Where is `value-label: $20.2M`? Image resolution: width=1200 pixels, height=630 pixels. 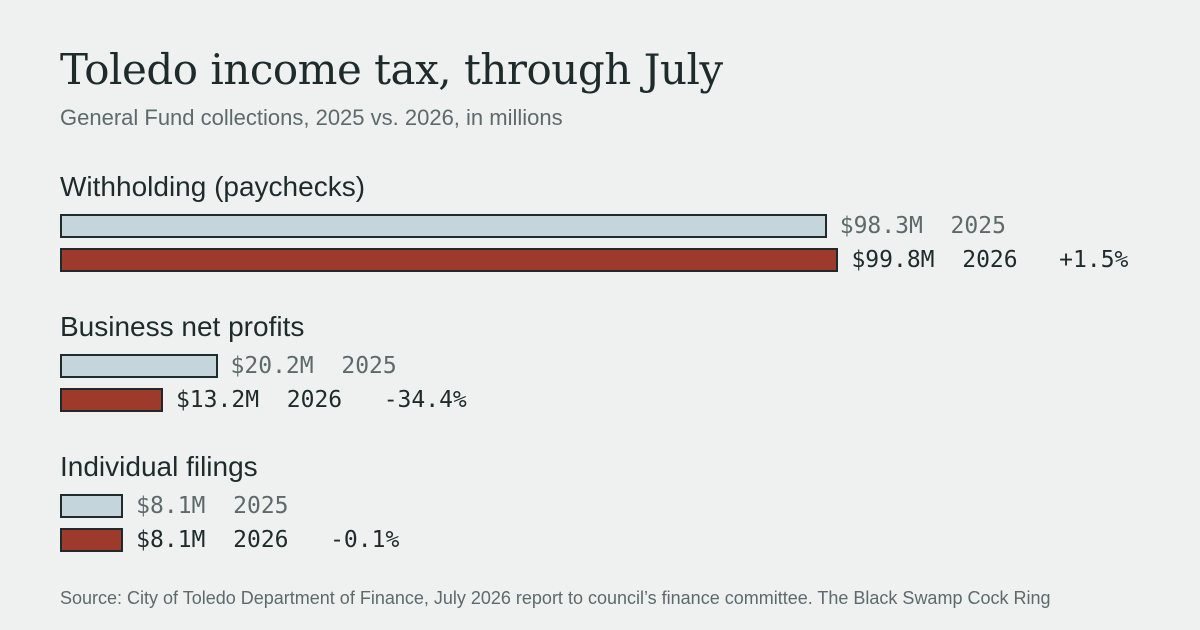
value-label: $20.2M is located at coordinates (272, 366).